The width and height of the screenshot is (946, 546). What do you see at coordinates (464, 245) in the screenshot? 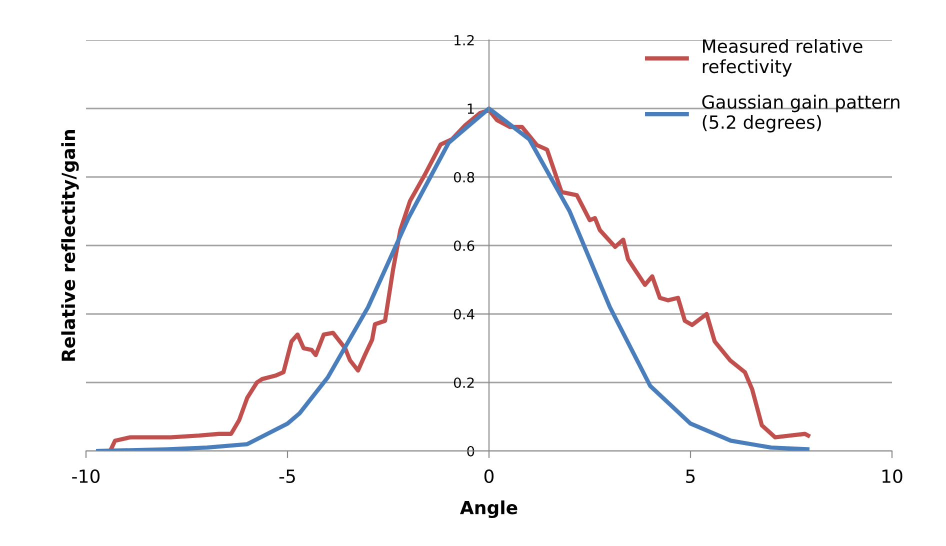
I see `y-tick-label: 0.6` at bounding box center [464, 245].